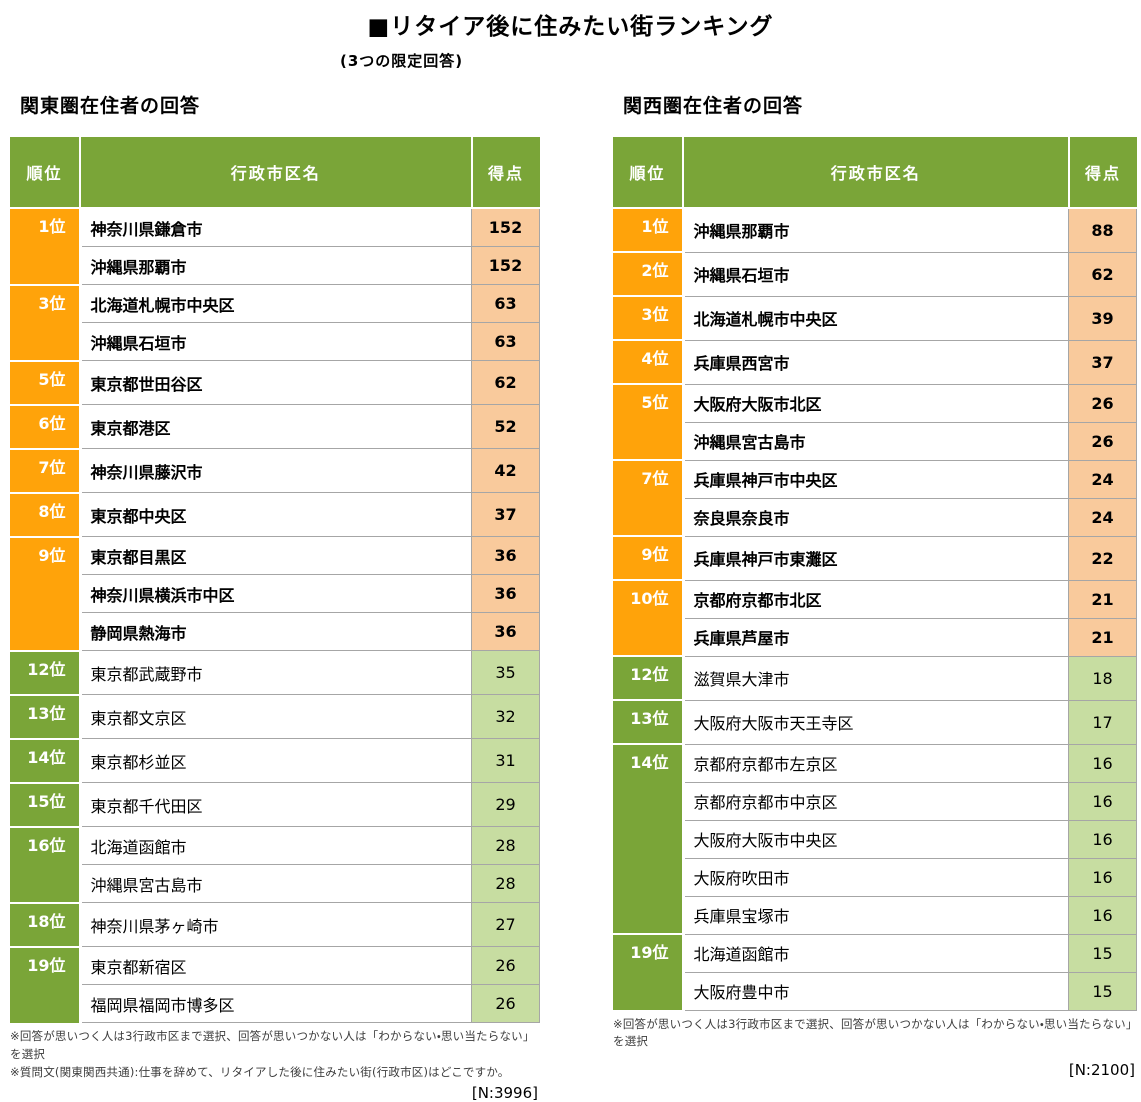 Image resolution: width=1141 pixels, height=1102 pixels. What do you see at coordinates (505, 804) in the screenshot?
I see `score-cell: 29` at bounding box center [505, 804].